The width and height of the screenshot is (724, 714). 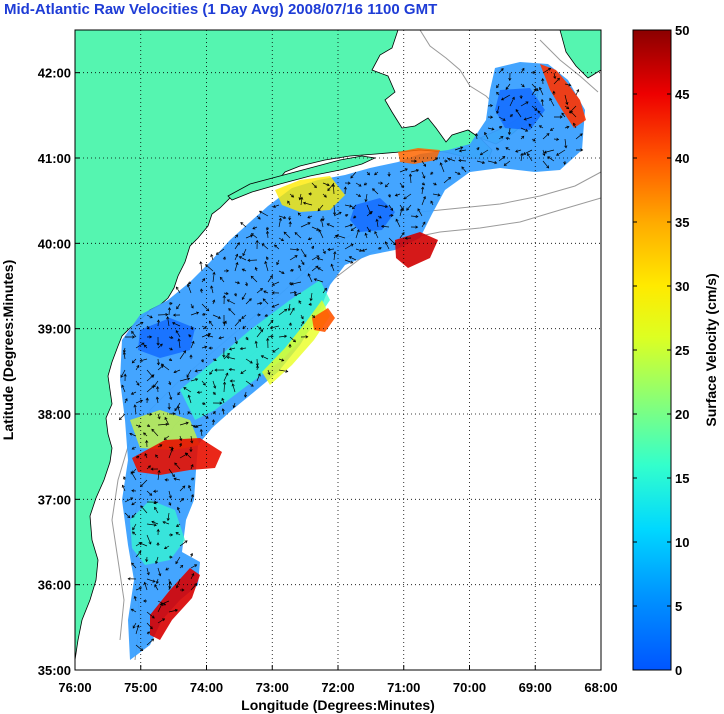 What do you see at coordinates (54, 414) in the screenshot?
I see `y-tick-label: 38:00` at bounding box center [54, 414].